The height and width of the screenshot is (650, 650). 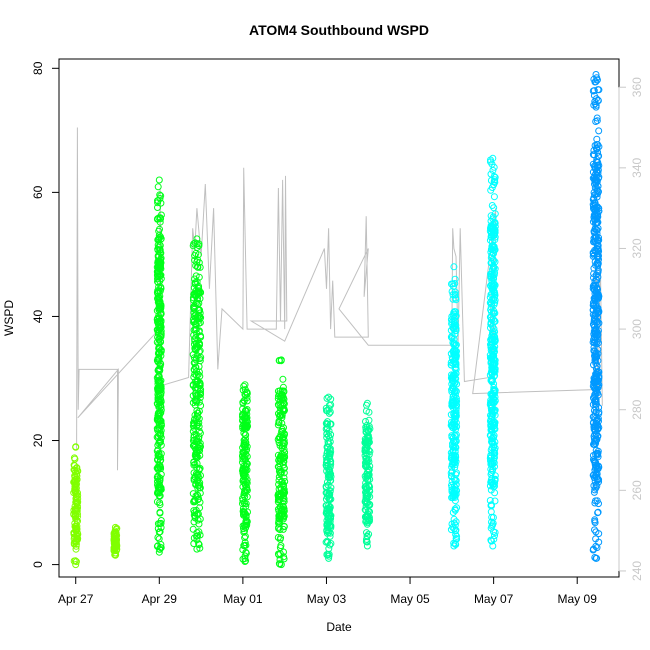 I want to click on y-axis-right: 240 260 280 300 320 340 360, so click(x=631, y=329).